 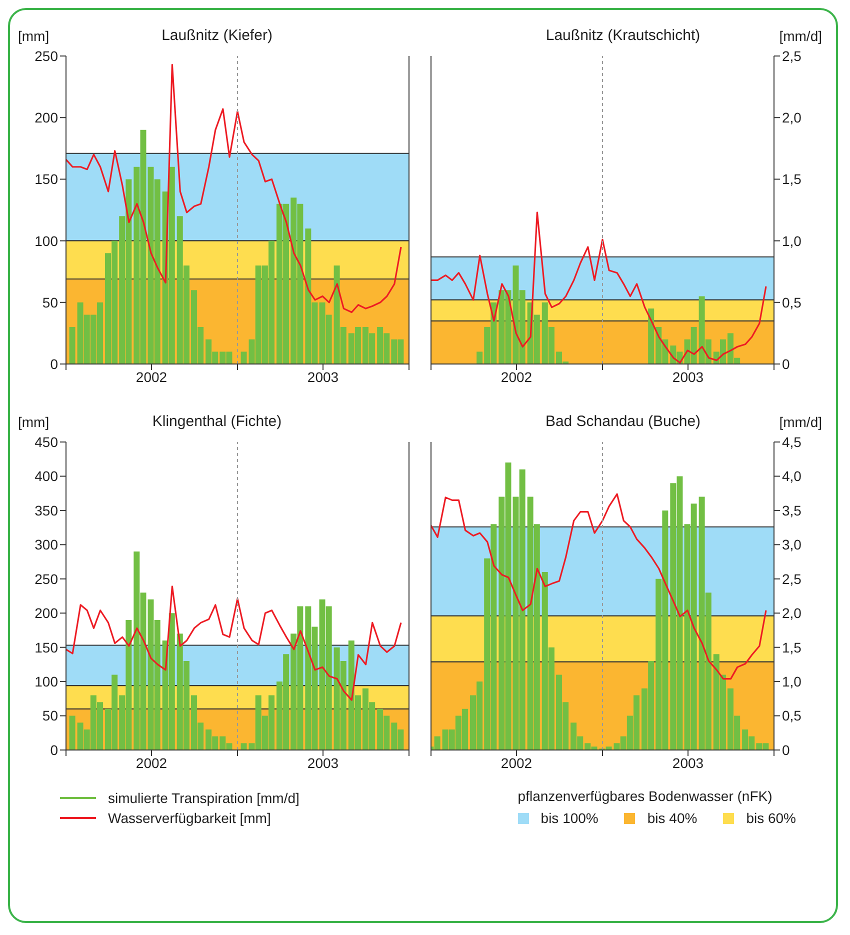 I want to click on y-tick-label: 450, so click(x=46, y=442).